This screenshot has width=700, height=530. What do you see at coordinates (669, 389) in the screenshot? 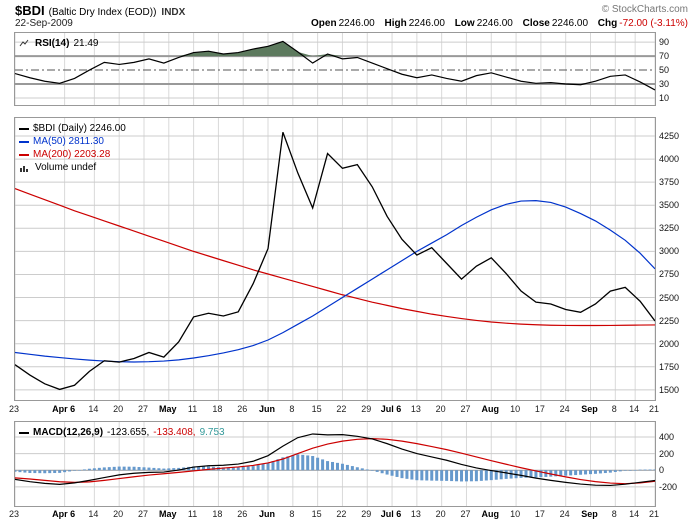
I see `y-axis-label: 1500` at bounding box center [669, 389].